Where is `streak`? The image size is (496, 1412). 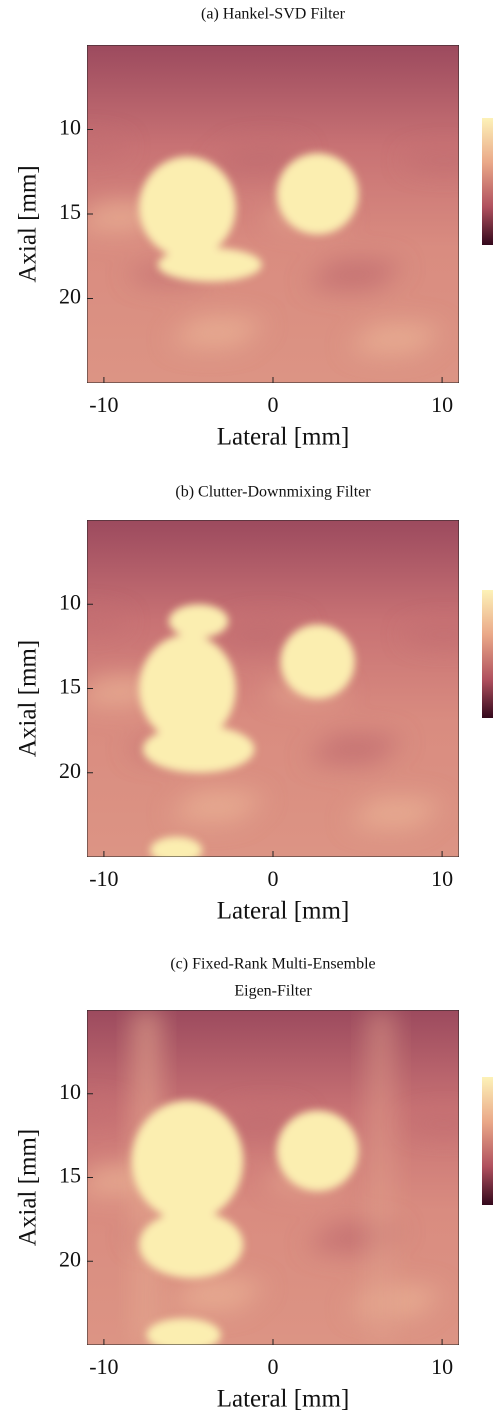 streak is located at coordinates (381, 1177).